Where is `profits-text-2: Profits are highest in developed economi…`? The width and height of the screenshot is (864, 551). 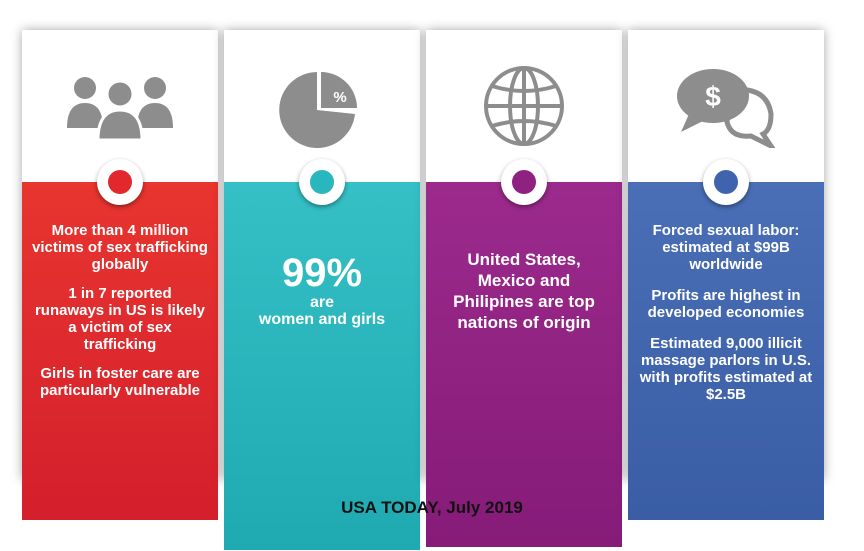
profits-text-2: Profits are highest in developed economi… is located at coordinates (726, 304).